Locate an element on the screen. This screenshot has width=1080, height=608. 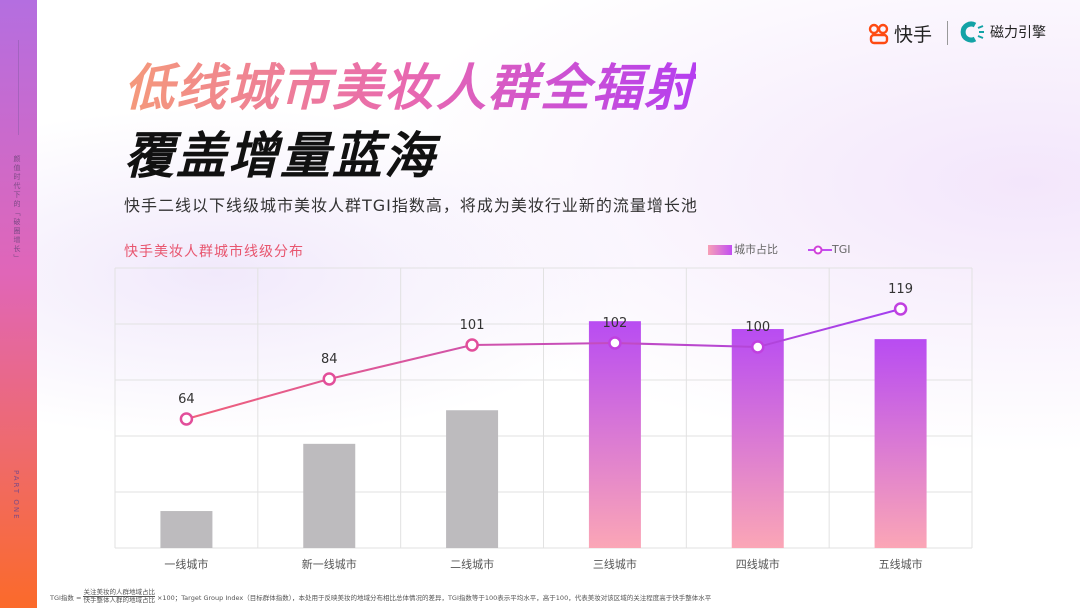
x-tick-label: 三线城市 is located at coordinates (615, 564).